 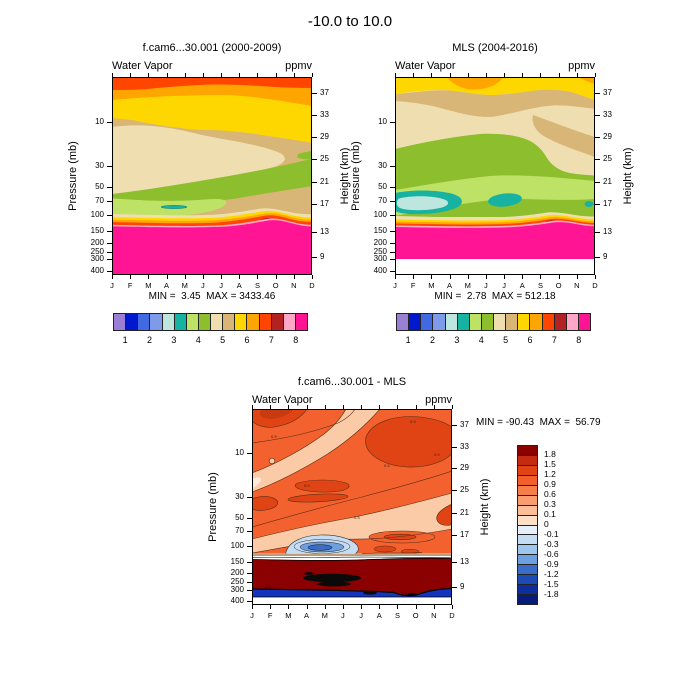 I want to click on diff-units-label: ppmv, so click(x=438, y=400).